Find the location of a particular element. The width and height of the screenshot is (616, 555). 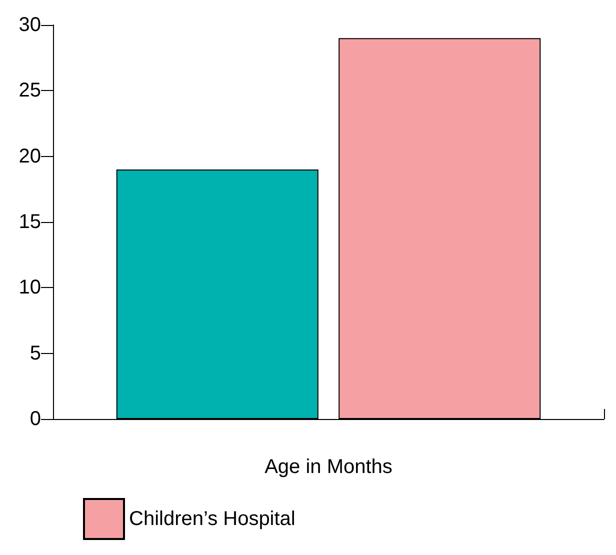

y-tick-label: 0 is located at coordinates (35, 419).